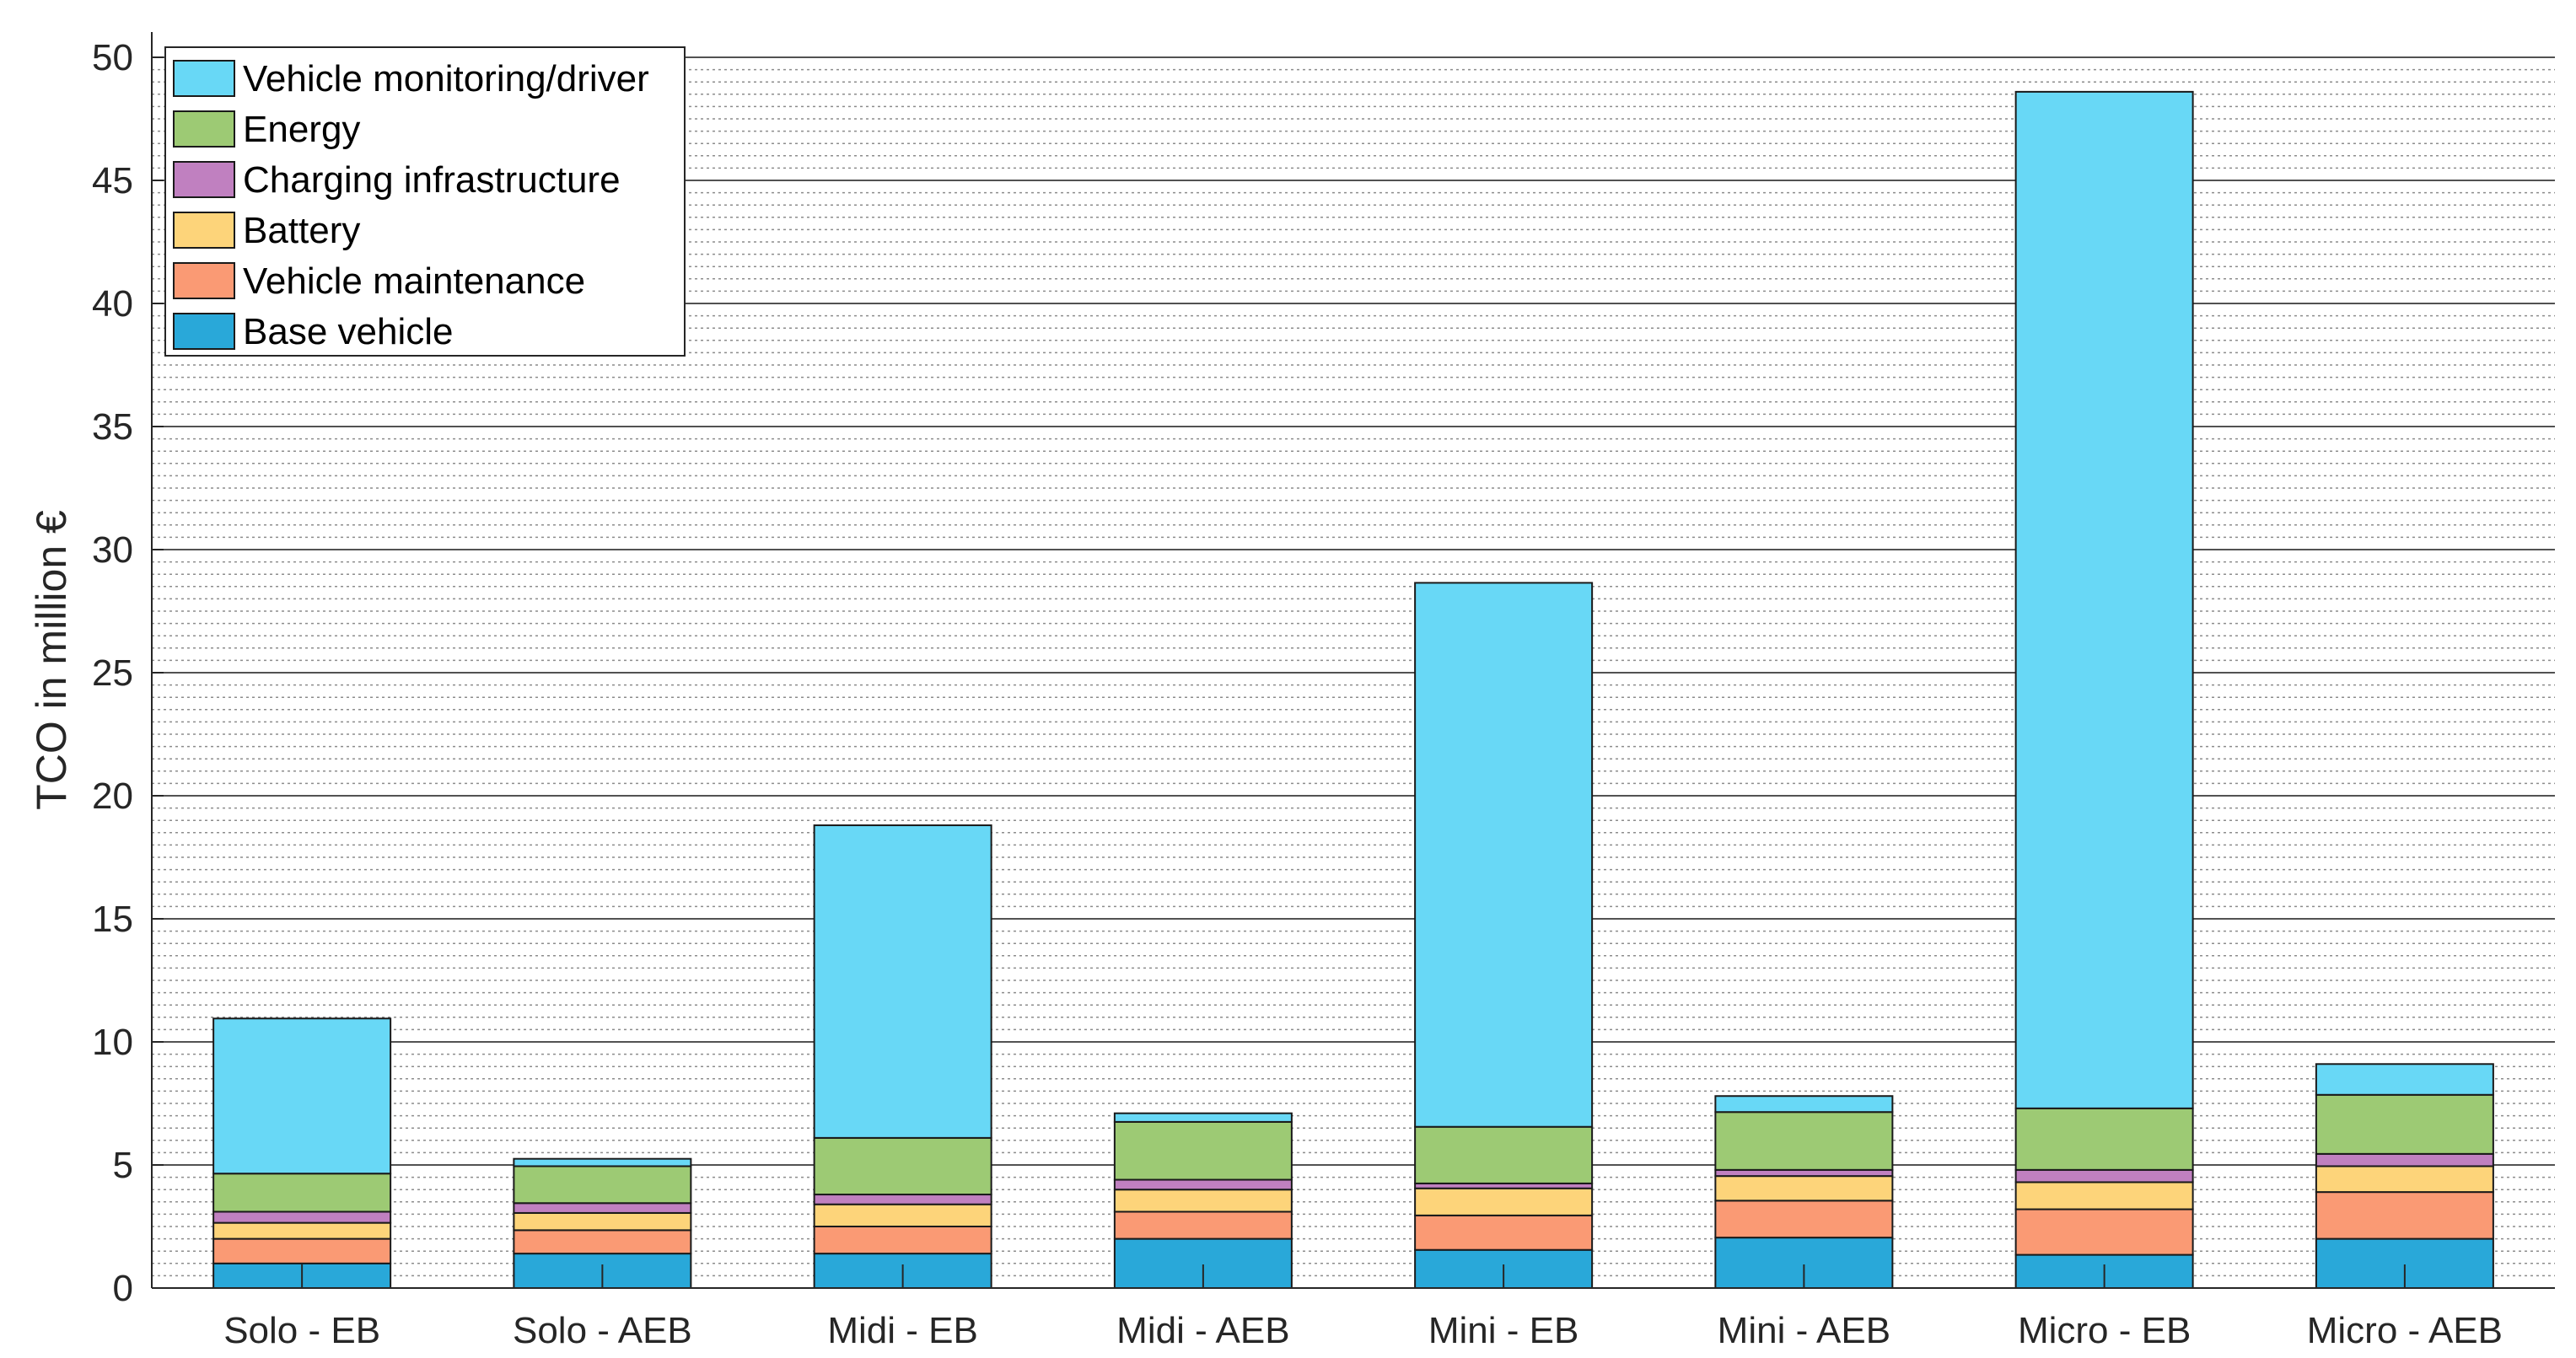  I want to click on y-axis-ticks: 0 5 10 15 20 25 30 35 40 45 50, so click(128, 673).